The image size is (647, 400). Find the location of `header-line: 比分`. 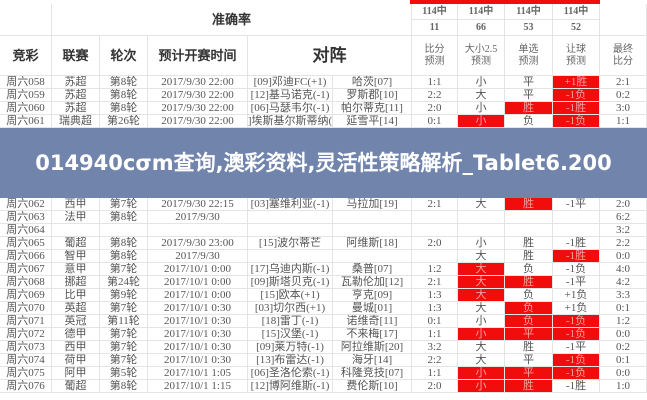

header-line: 比分 is located at coordinates (434, 49).